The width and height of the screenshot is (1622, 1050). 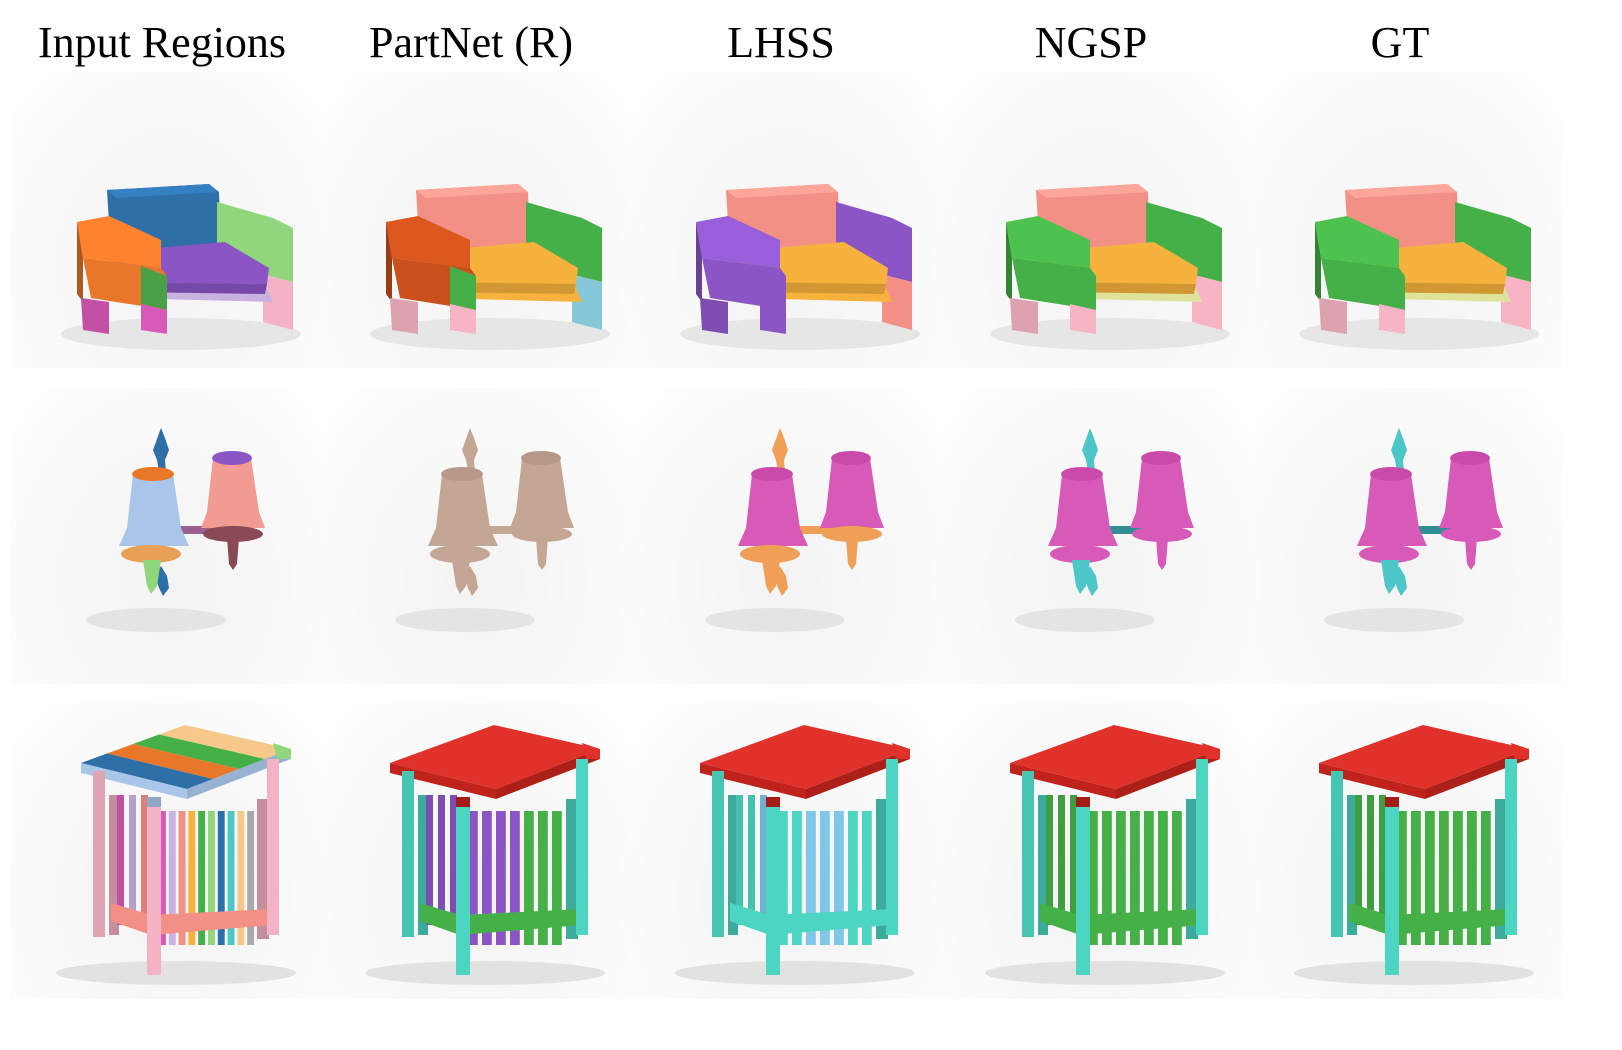 I want to click on column-title-ngsp: NGSP, so click(x=1091, y=42).